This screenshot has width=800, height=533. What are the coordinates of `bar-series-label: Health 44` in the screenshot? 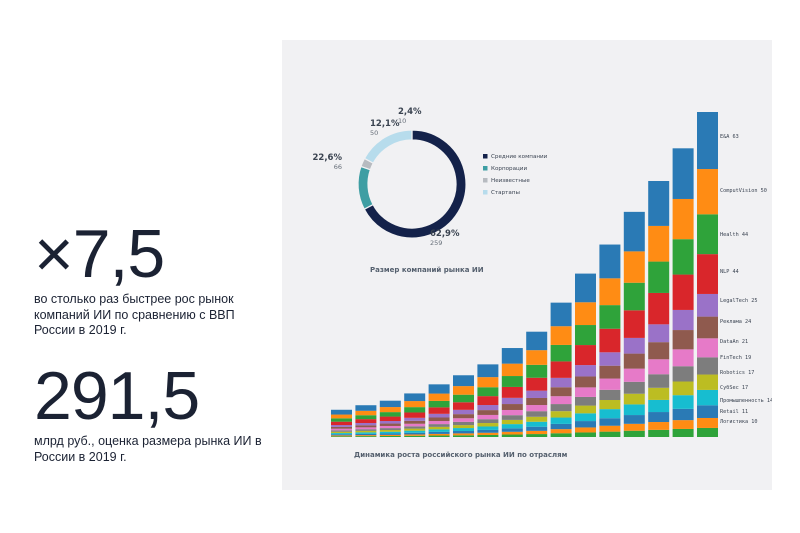 It's located at (734, 235).